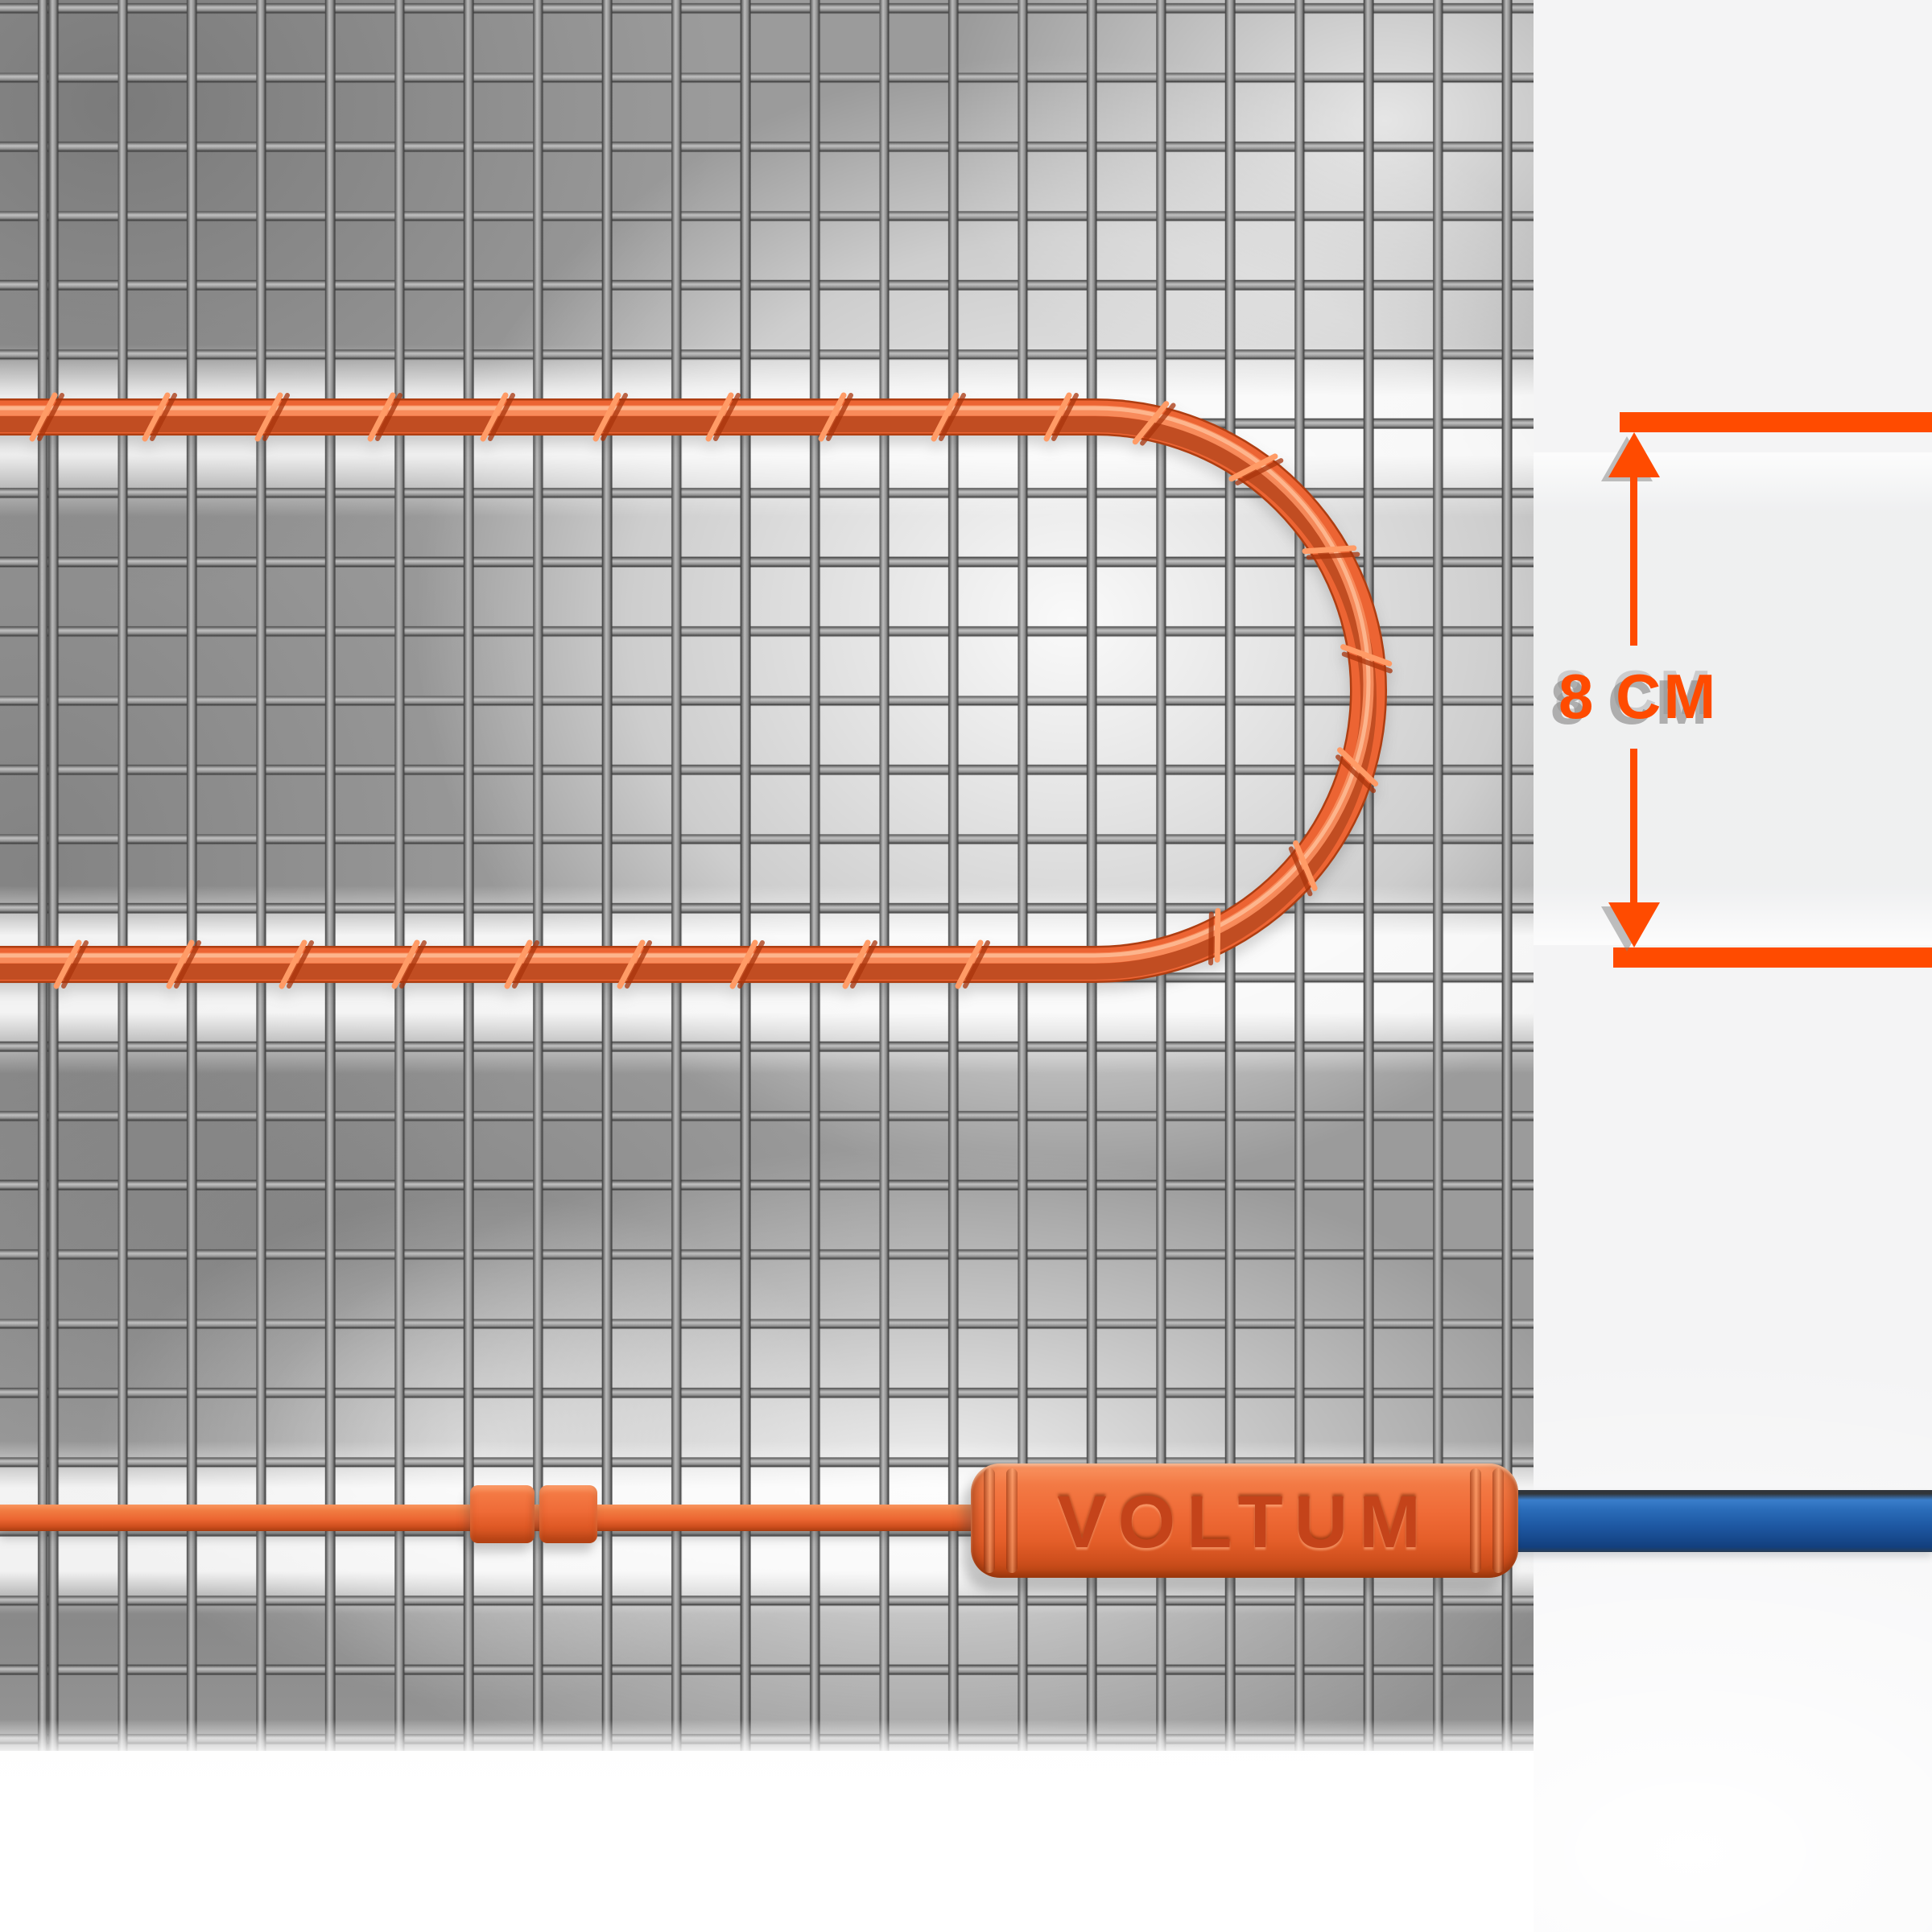 The image size is (1932, 1932). What do you see at coordinates (1633, 826) in the screenshot?
I see `dimension-extension-line-lower` at bounding box center [1633, 826].